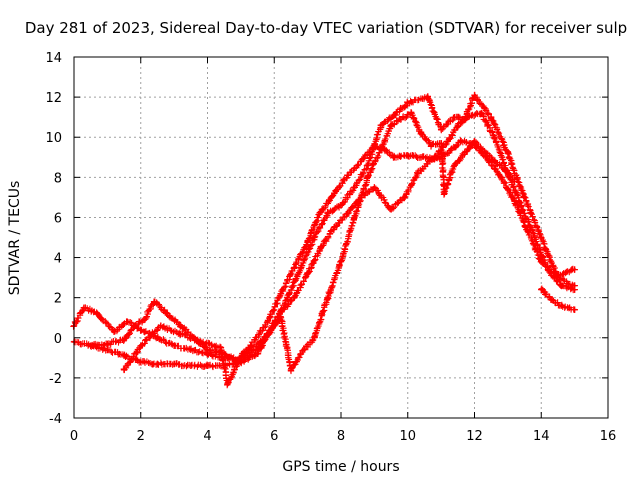 Image resolution: width=640 pixels, height=480 pixels. I want to click on x-tick-label: 6, so click(274, 436).